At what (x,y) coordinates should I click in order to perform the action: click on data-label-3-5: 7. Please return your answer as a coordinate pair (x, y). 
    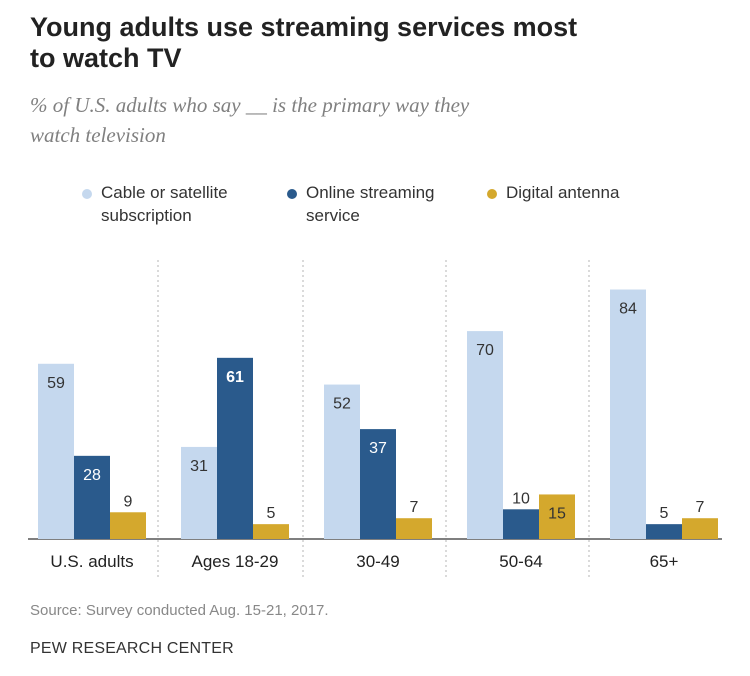
    Looking at the image, I should click on (700, 507).